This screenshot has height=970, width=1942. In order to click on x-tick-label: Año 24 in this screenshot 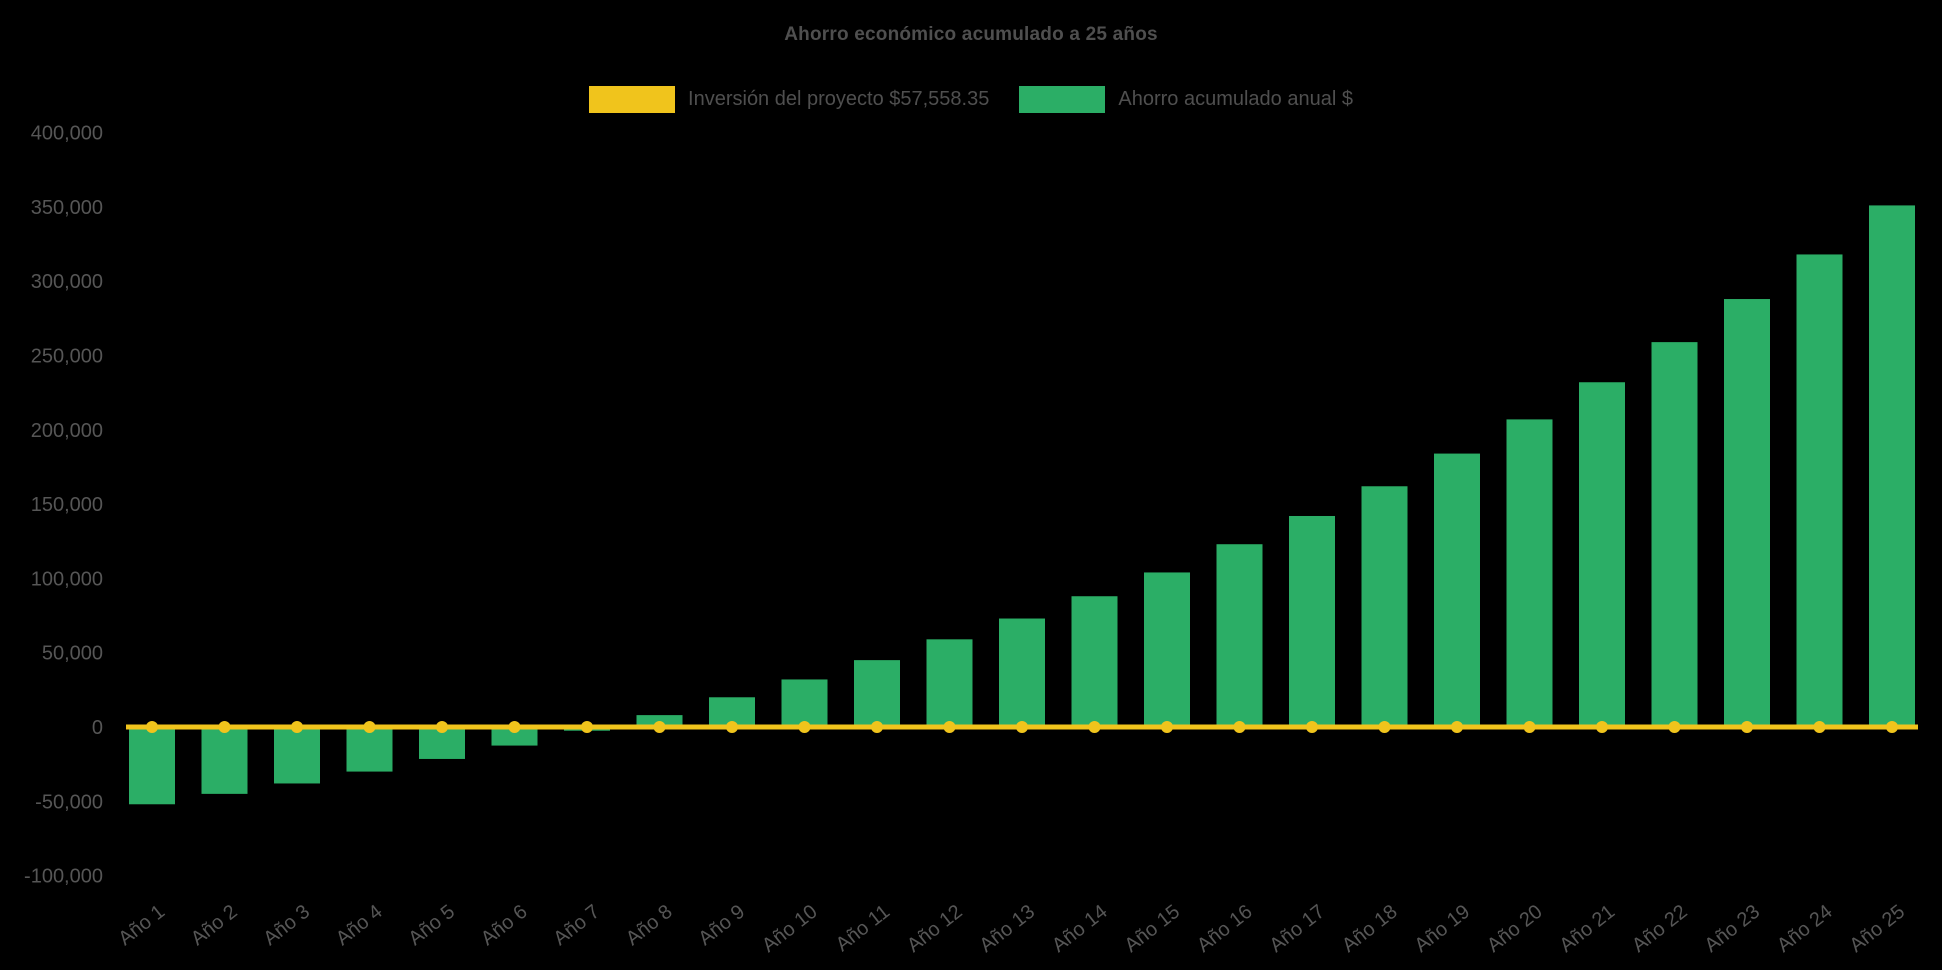, I will do `click(1804, 929)`.